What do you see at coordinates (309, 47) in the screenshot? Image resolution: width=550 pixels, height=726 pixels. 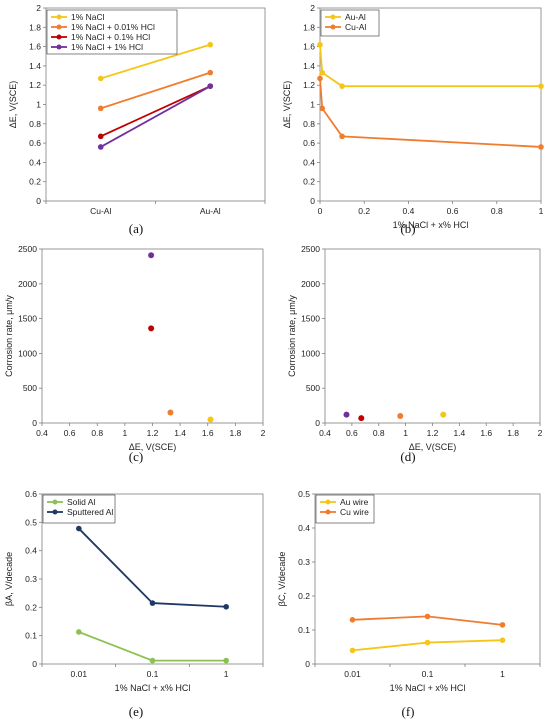 I see `y-tick-label: 1.6` at bounding box center [309, 47].